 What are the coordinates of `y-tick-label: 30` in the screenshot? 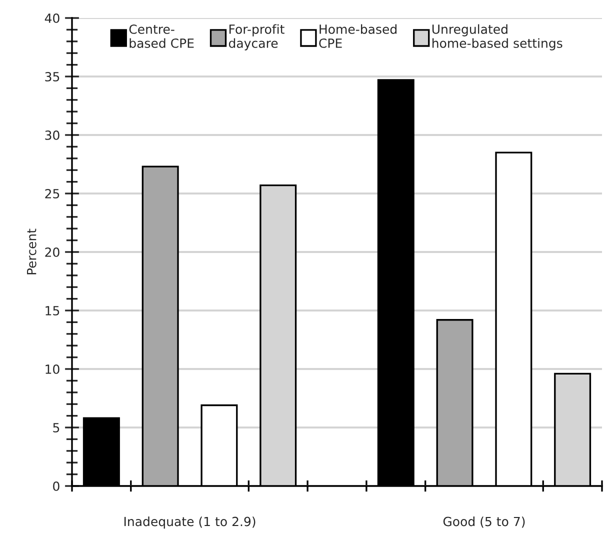 It's located at (52, 135).